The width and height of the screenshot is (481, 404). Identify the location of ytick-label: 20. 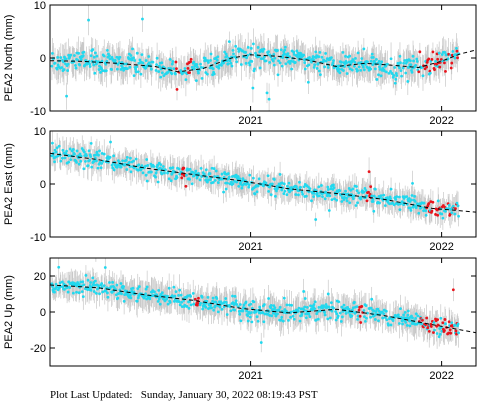
(40, 277).